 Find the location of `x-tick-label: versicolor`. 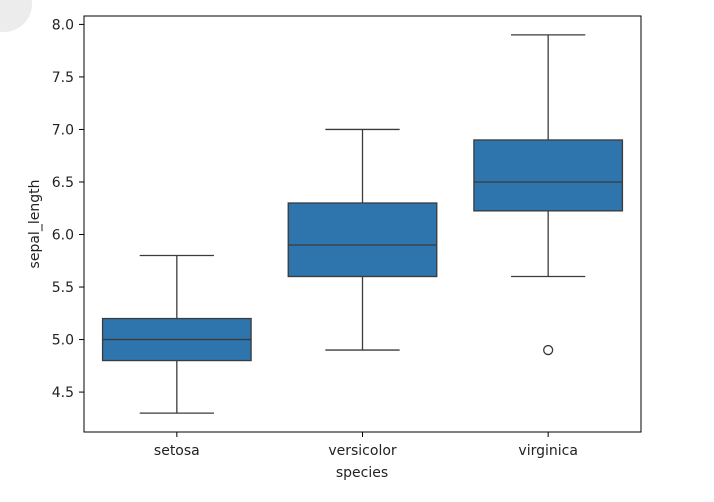

x-tick-label: versicolor is located at coordinates (362, 451).